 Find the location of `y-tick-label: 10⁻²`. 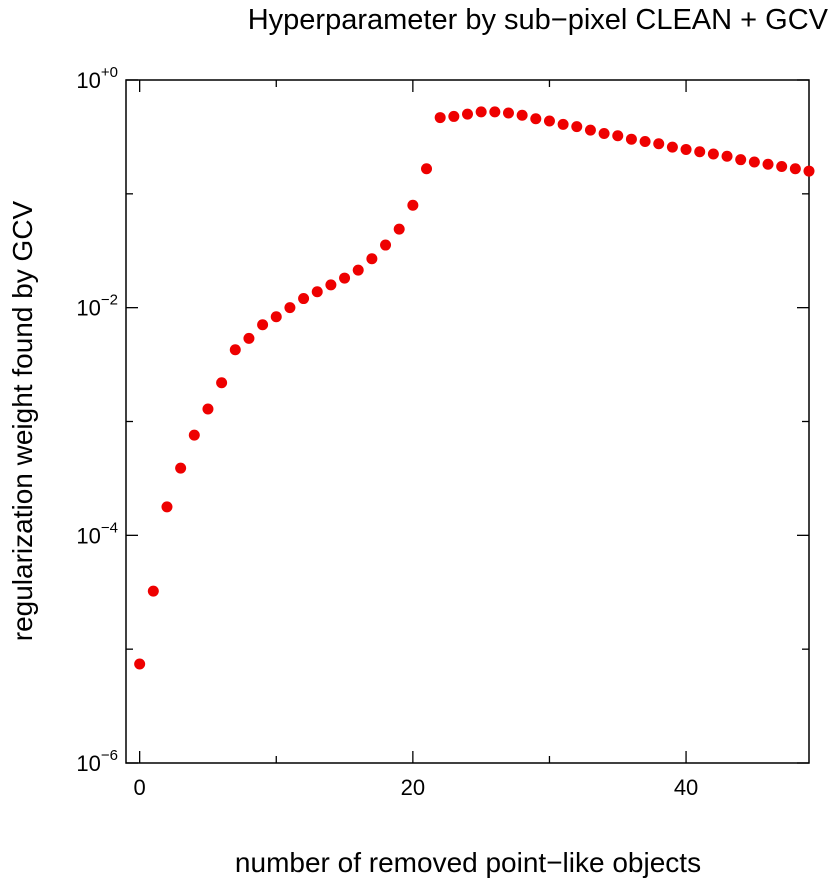

y-tick-label: 10⁻² is located at coordinates (97, 306).